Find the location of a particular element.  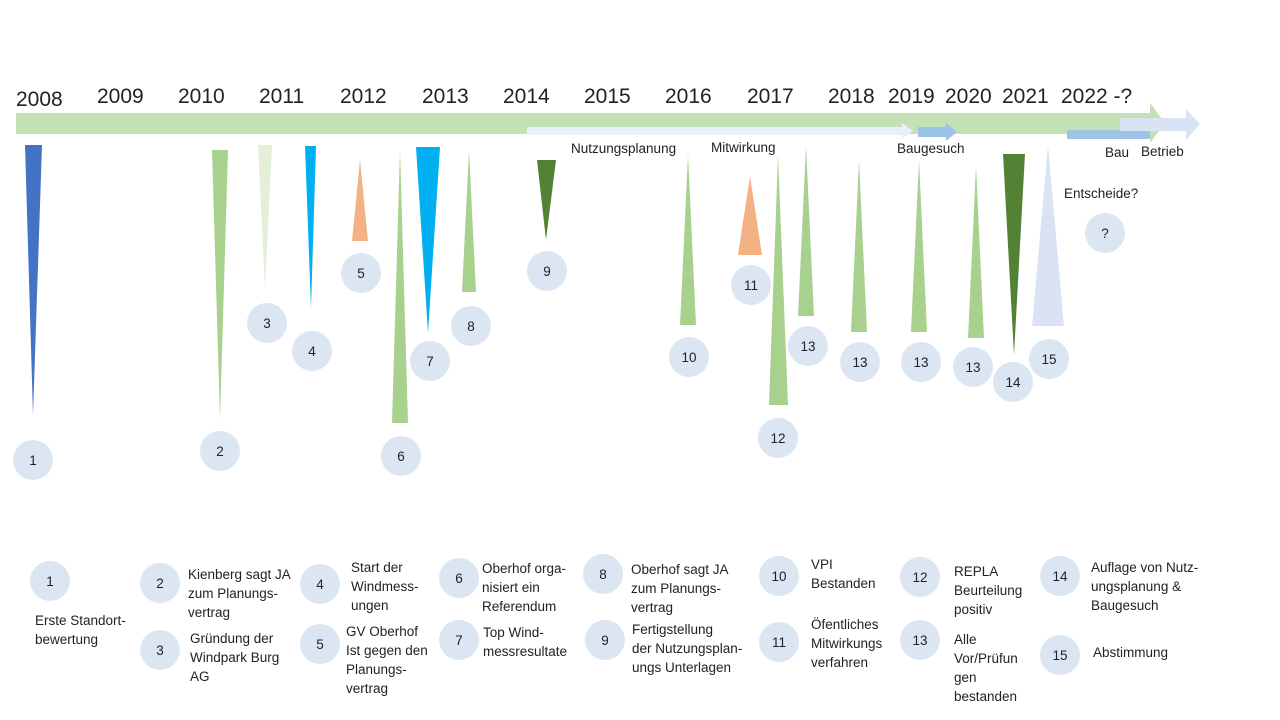

year-label-15: 2022 -? is located at coordinates (1097, 96).